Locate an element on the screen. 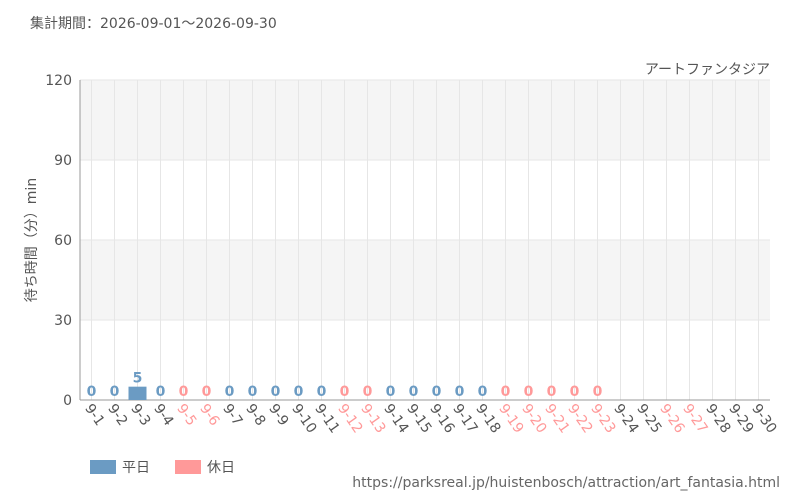  x-tick-label: 9-18 is located at coordinates (487, 418).